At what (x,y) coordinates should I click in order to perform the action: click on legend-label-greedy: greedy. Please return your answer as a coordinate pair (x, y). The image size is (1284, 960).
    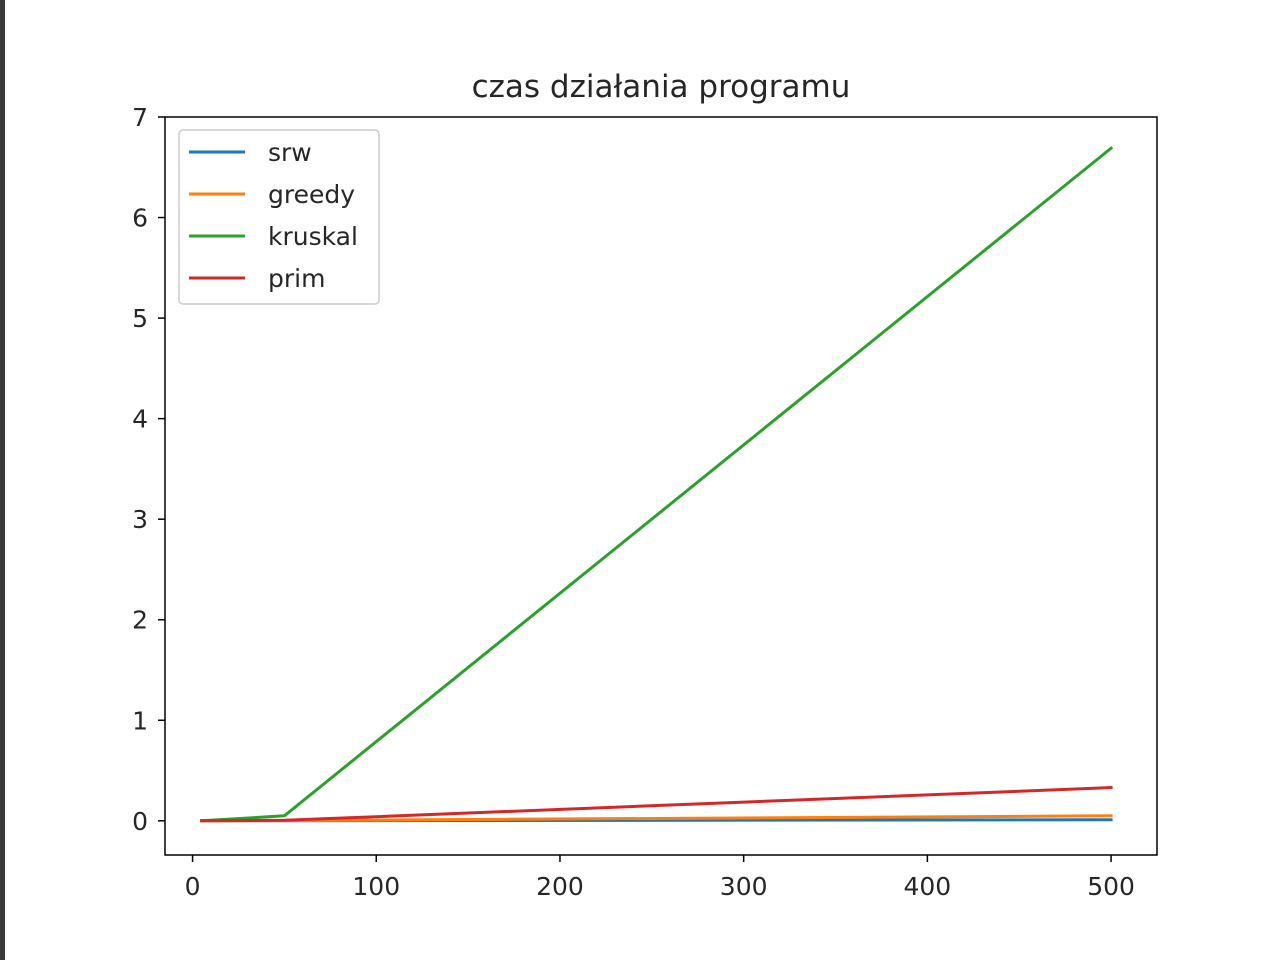
    Looking at the image, I should click on (311, 194).